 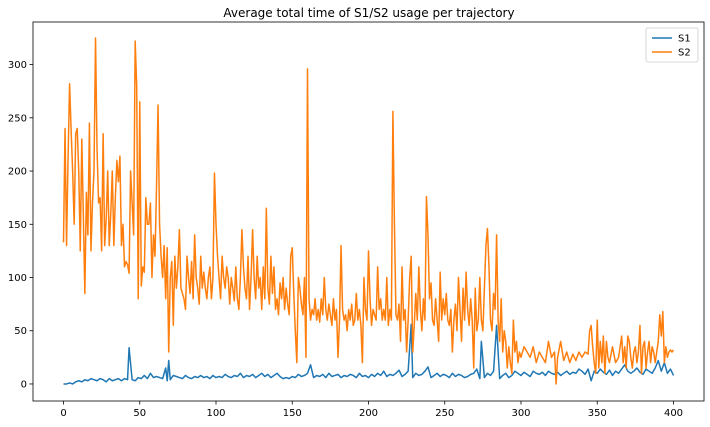 What do you see at coordinates (292, 413) in the screenshot?
I see `x-tick-label: 150` at bounding box center [292, 413].